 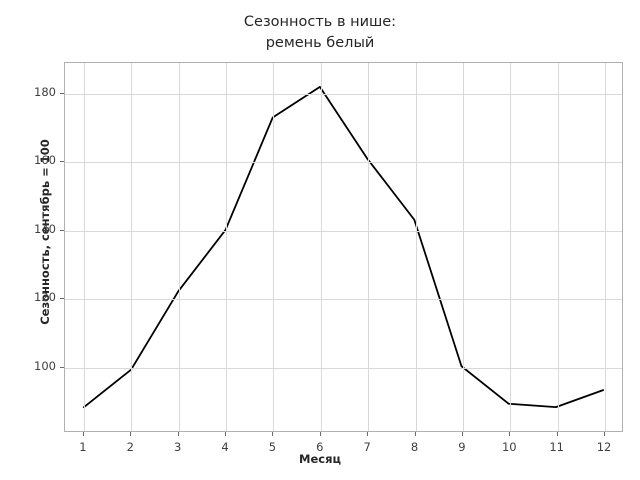 I want to click on y-tick-label: 160, so click(x=45, y=160).